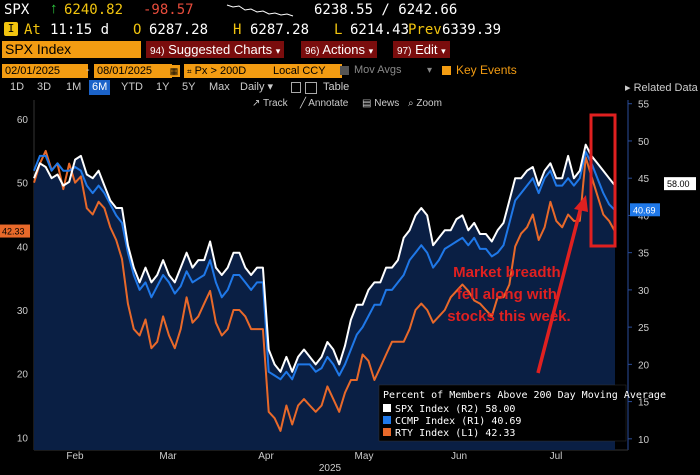  Describe the element at coordinates (54, 8) in the screenshot. I see `up-arrow-icon: ↑` at that location.